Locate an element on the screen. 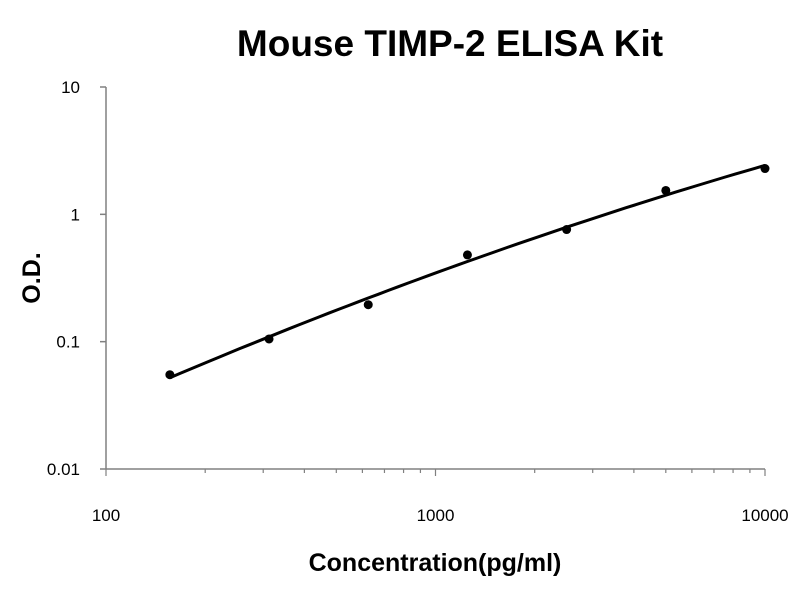 This screenshot has width=800, height=600. y-tick-label: 0.01 is located at coordinates (63, 469).